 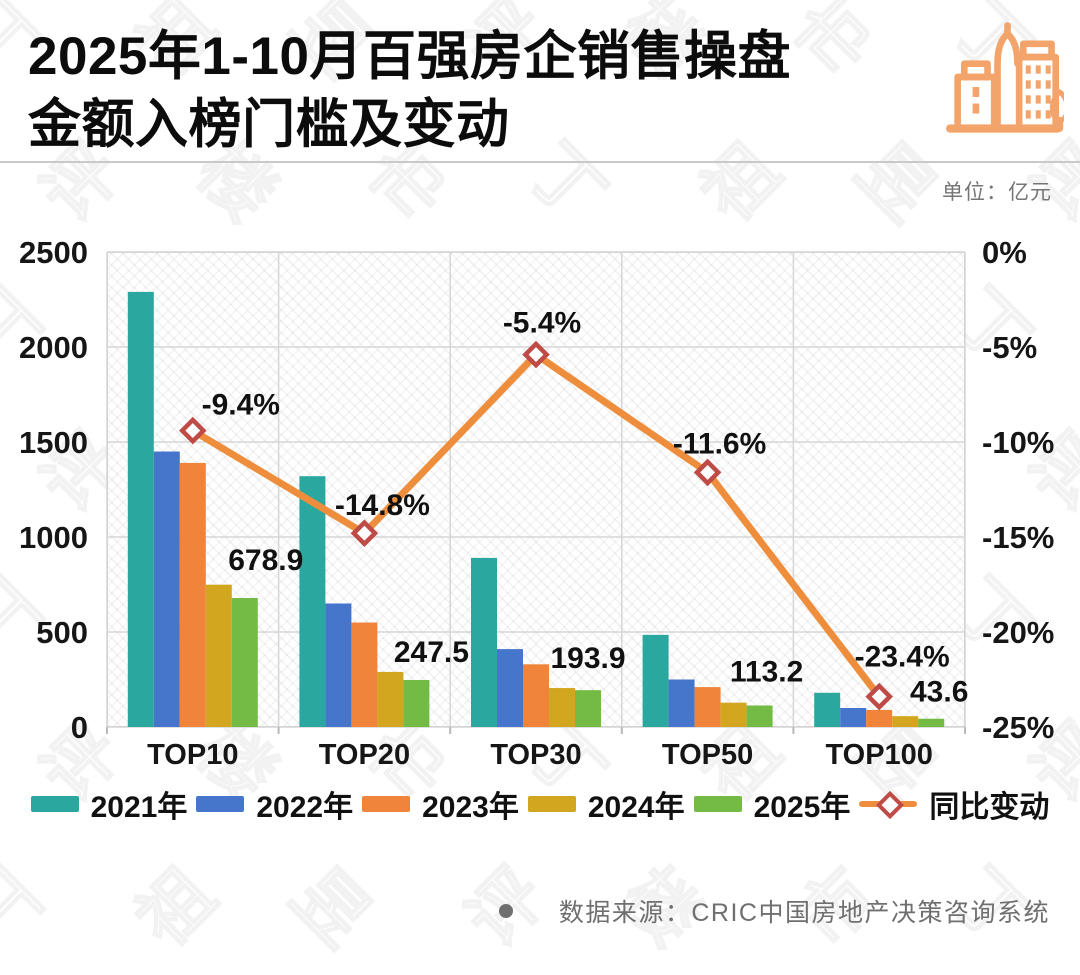 What do you see at coordinates (655, 680) in the screenshot?
I see `bar-top50-2021年` at bounding box center [655, 680].